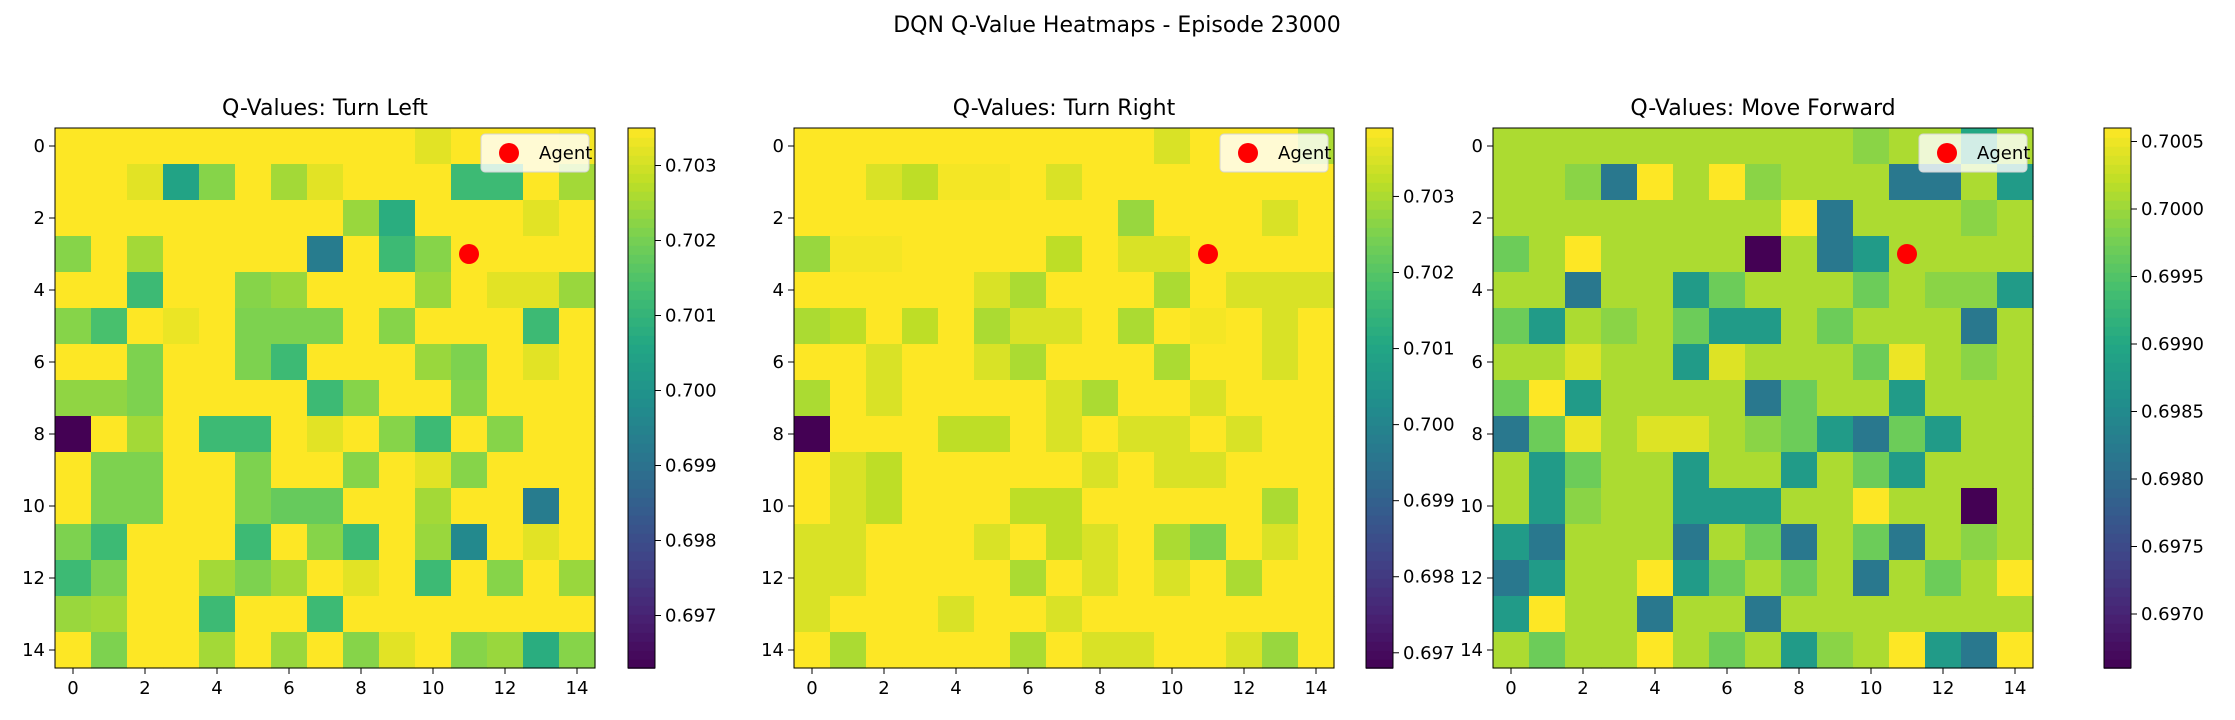 The width and height of the screenshot is (2235, 720). Describe the element at coordinates (1726, 688) in the screenshot. I see `x-tick-label: 6` at that location.